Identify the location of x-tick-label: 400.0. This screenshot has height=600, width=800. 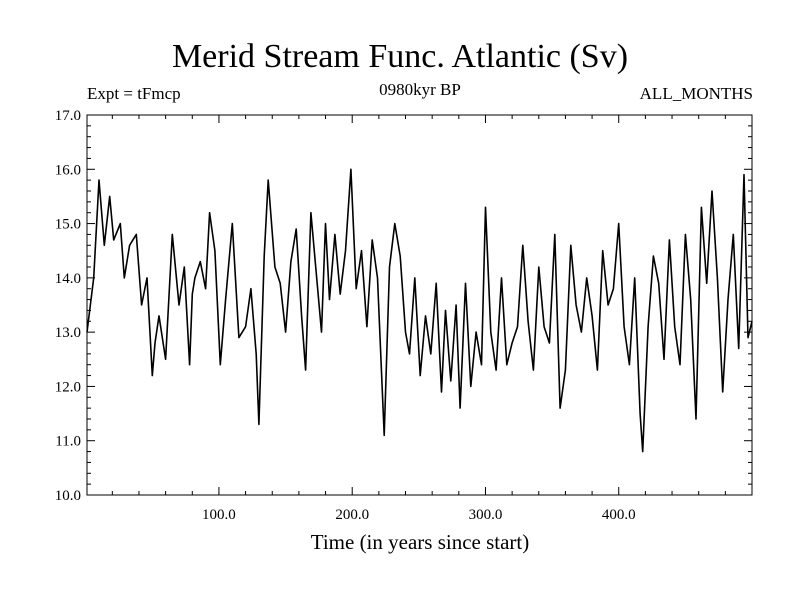
(619, 515).